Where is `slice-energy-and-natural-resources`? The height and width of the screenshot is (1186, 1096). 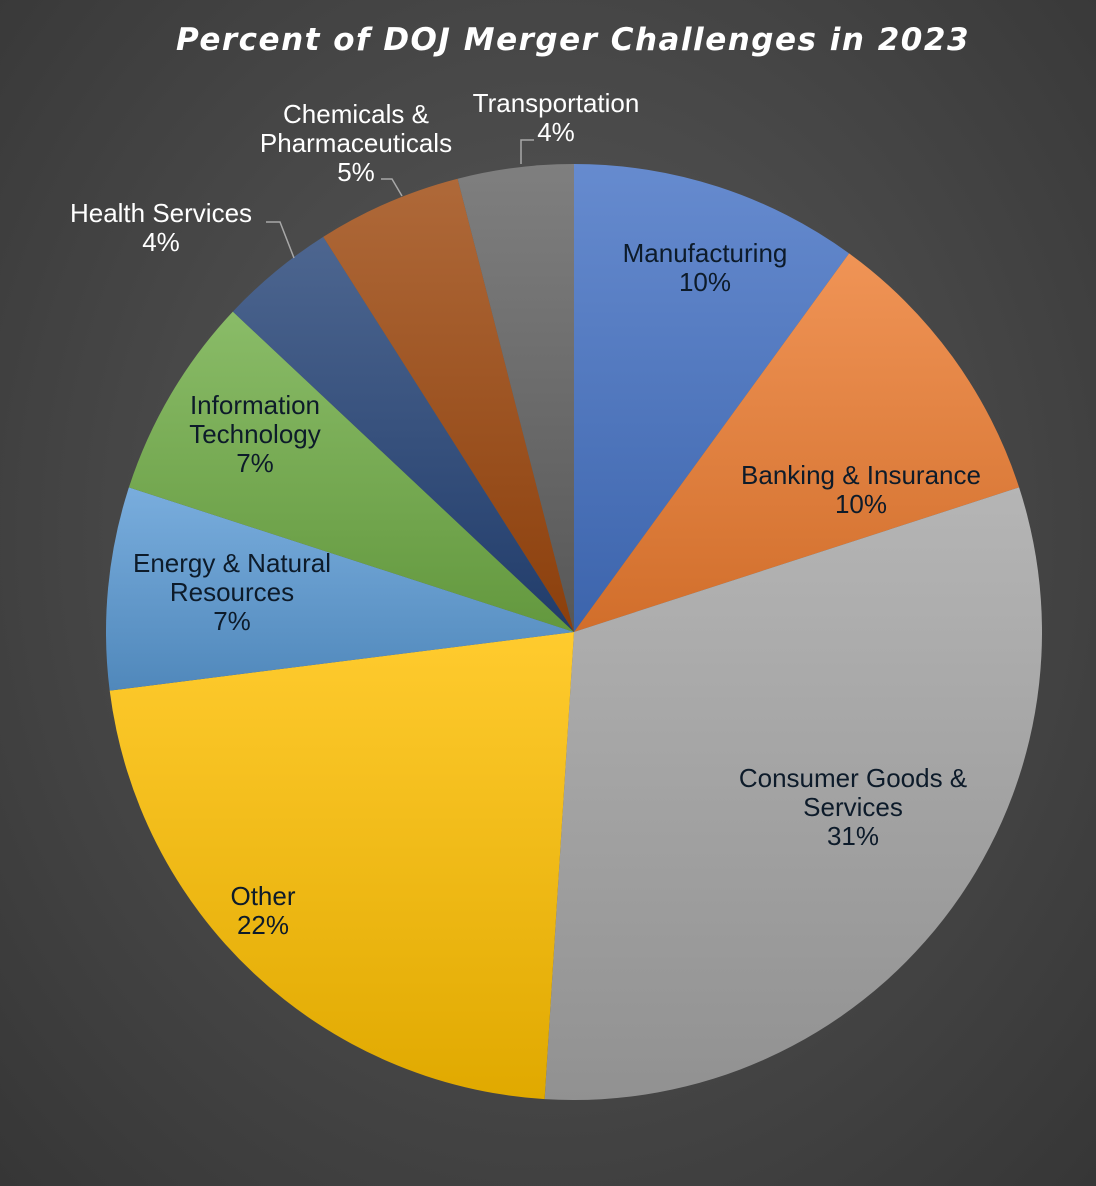
slice-energy-and-natural-resources is located at coordinates (340, 589).